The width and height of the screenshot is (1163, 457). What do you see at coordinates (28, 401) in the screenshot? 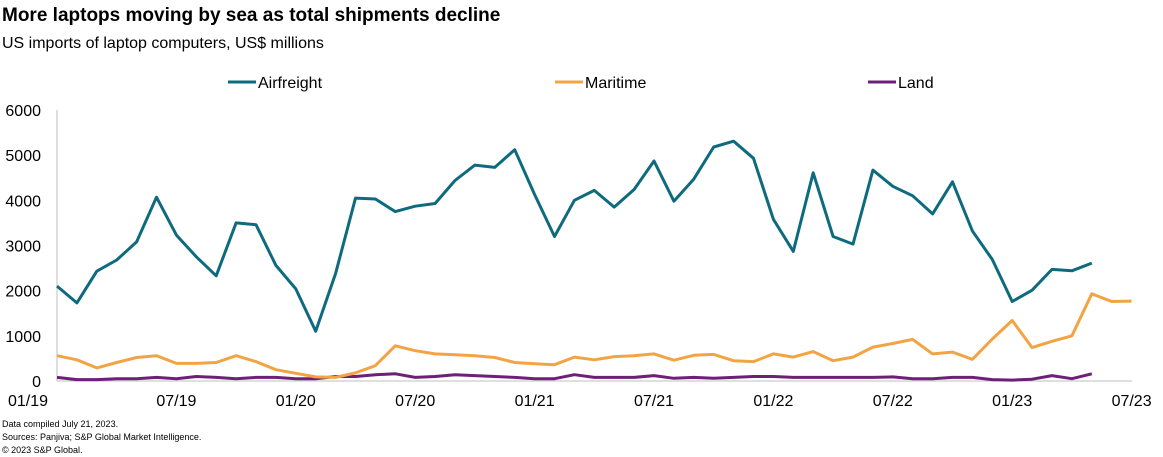
I see `x-tick-label: 01/19` at bounding box center [28, 401].